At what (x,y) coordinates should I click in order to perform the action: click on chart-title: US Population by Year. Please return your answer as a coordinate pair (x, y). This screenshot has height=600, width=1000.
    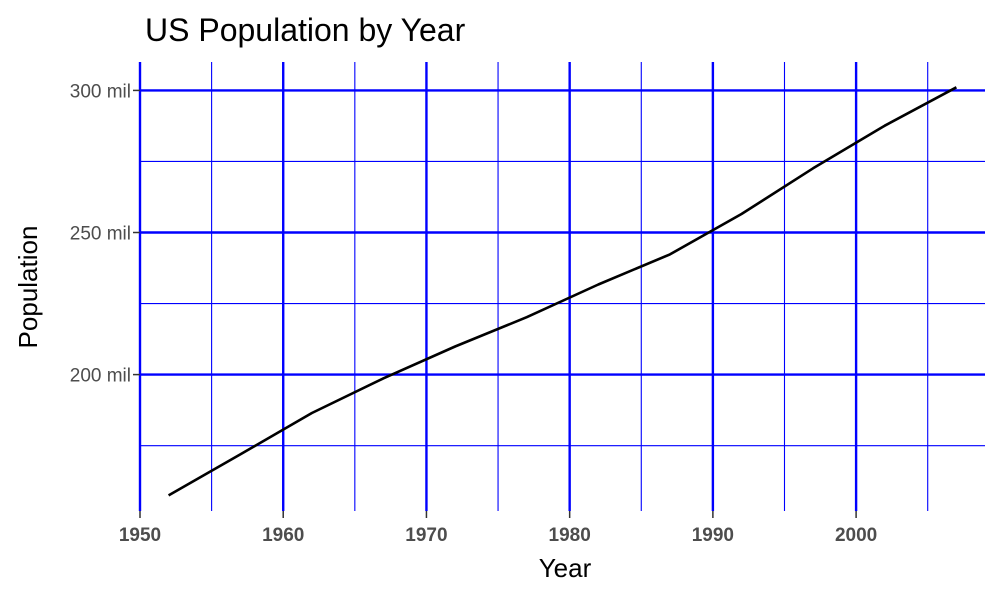
    Looking at the image, I should click on (305, 30).